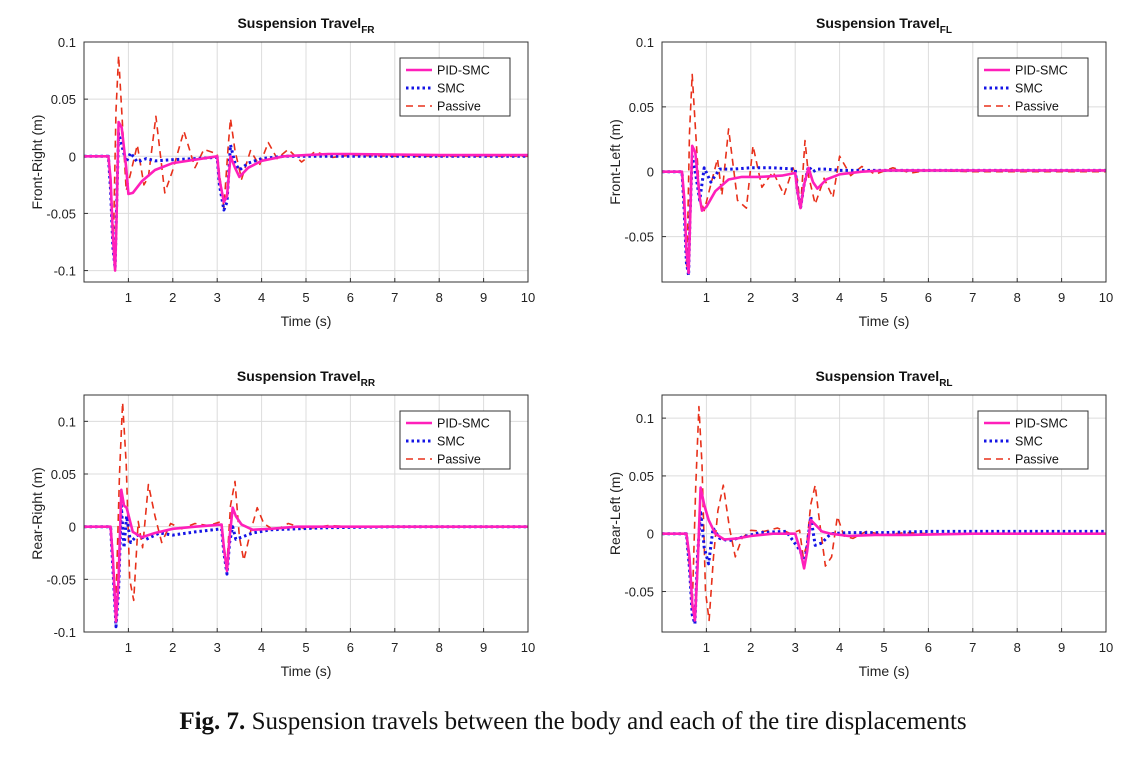  I want to click on y-axis-label: Front-Left (m), so click(615, 162).